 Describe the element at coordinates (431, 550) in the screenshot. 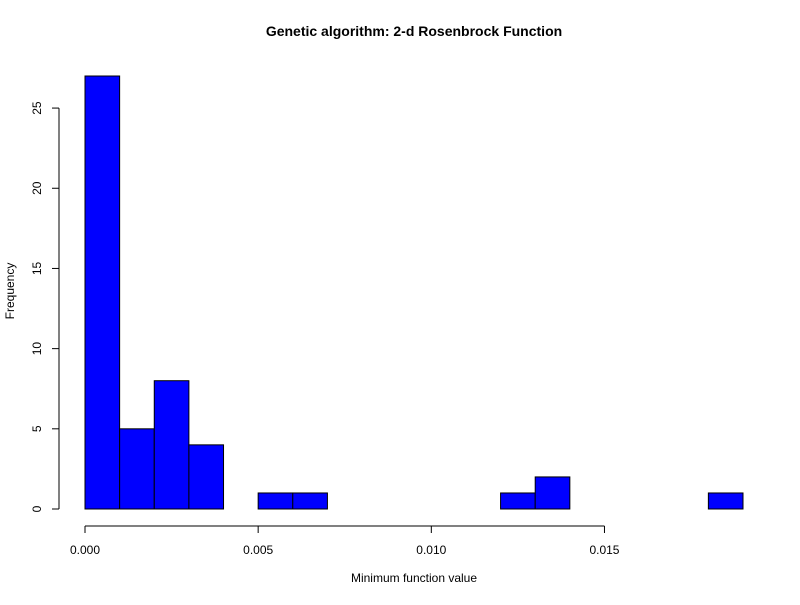

I see `x-tick-label: 0.010` at that location.